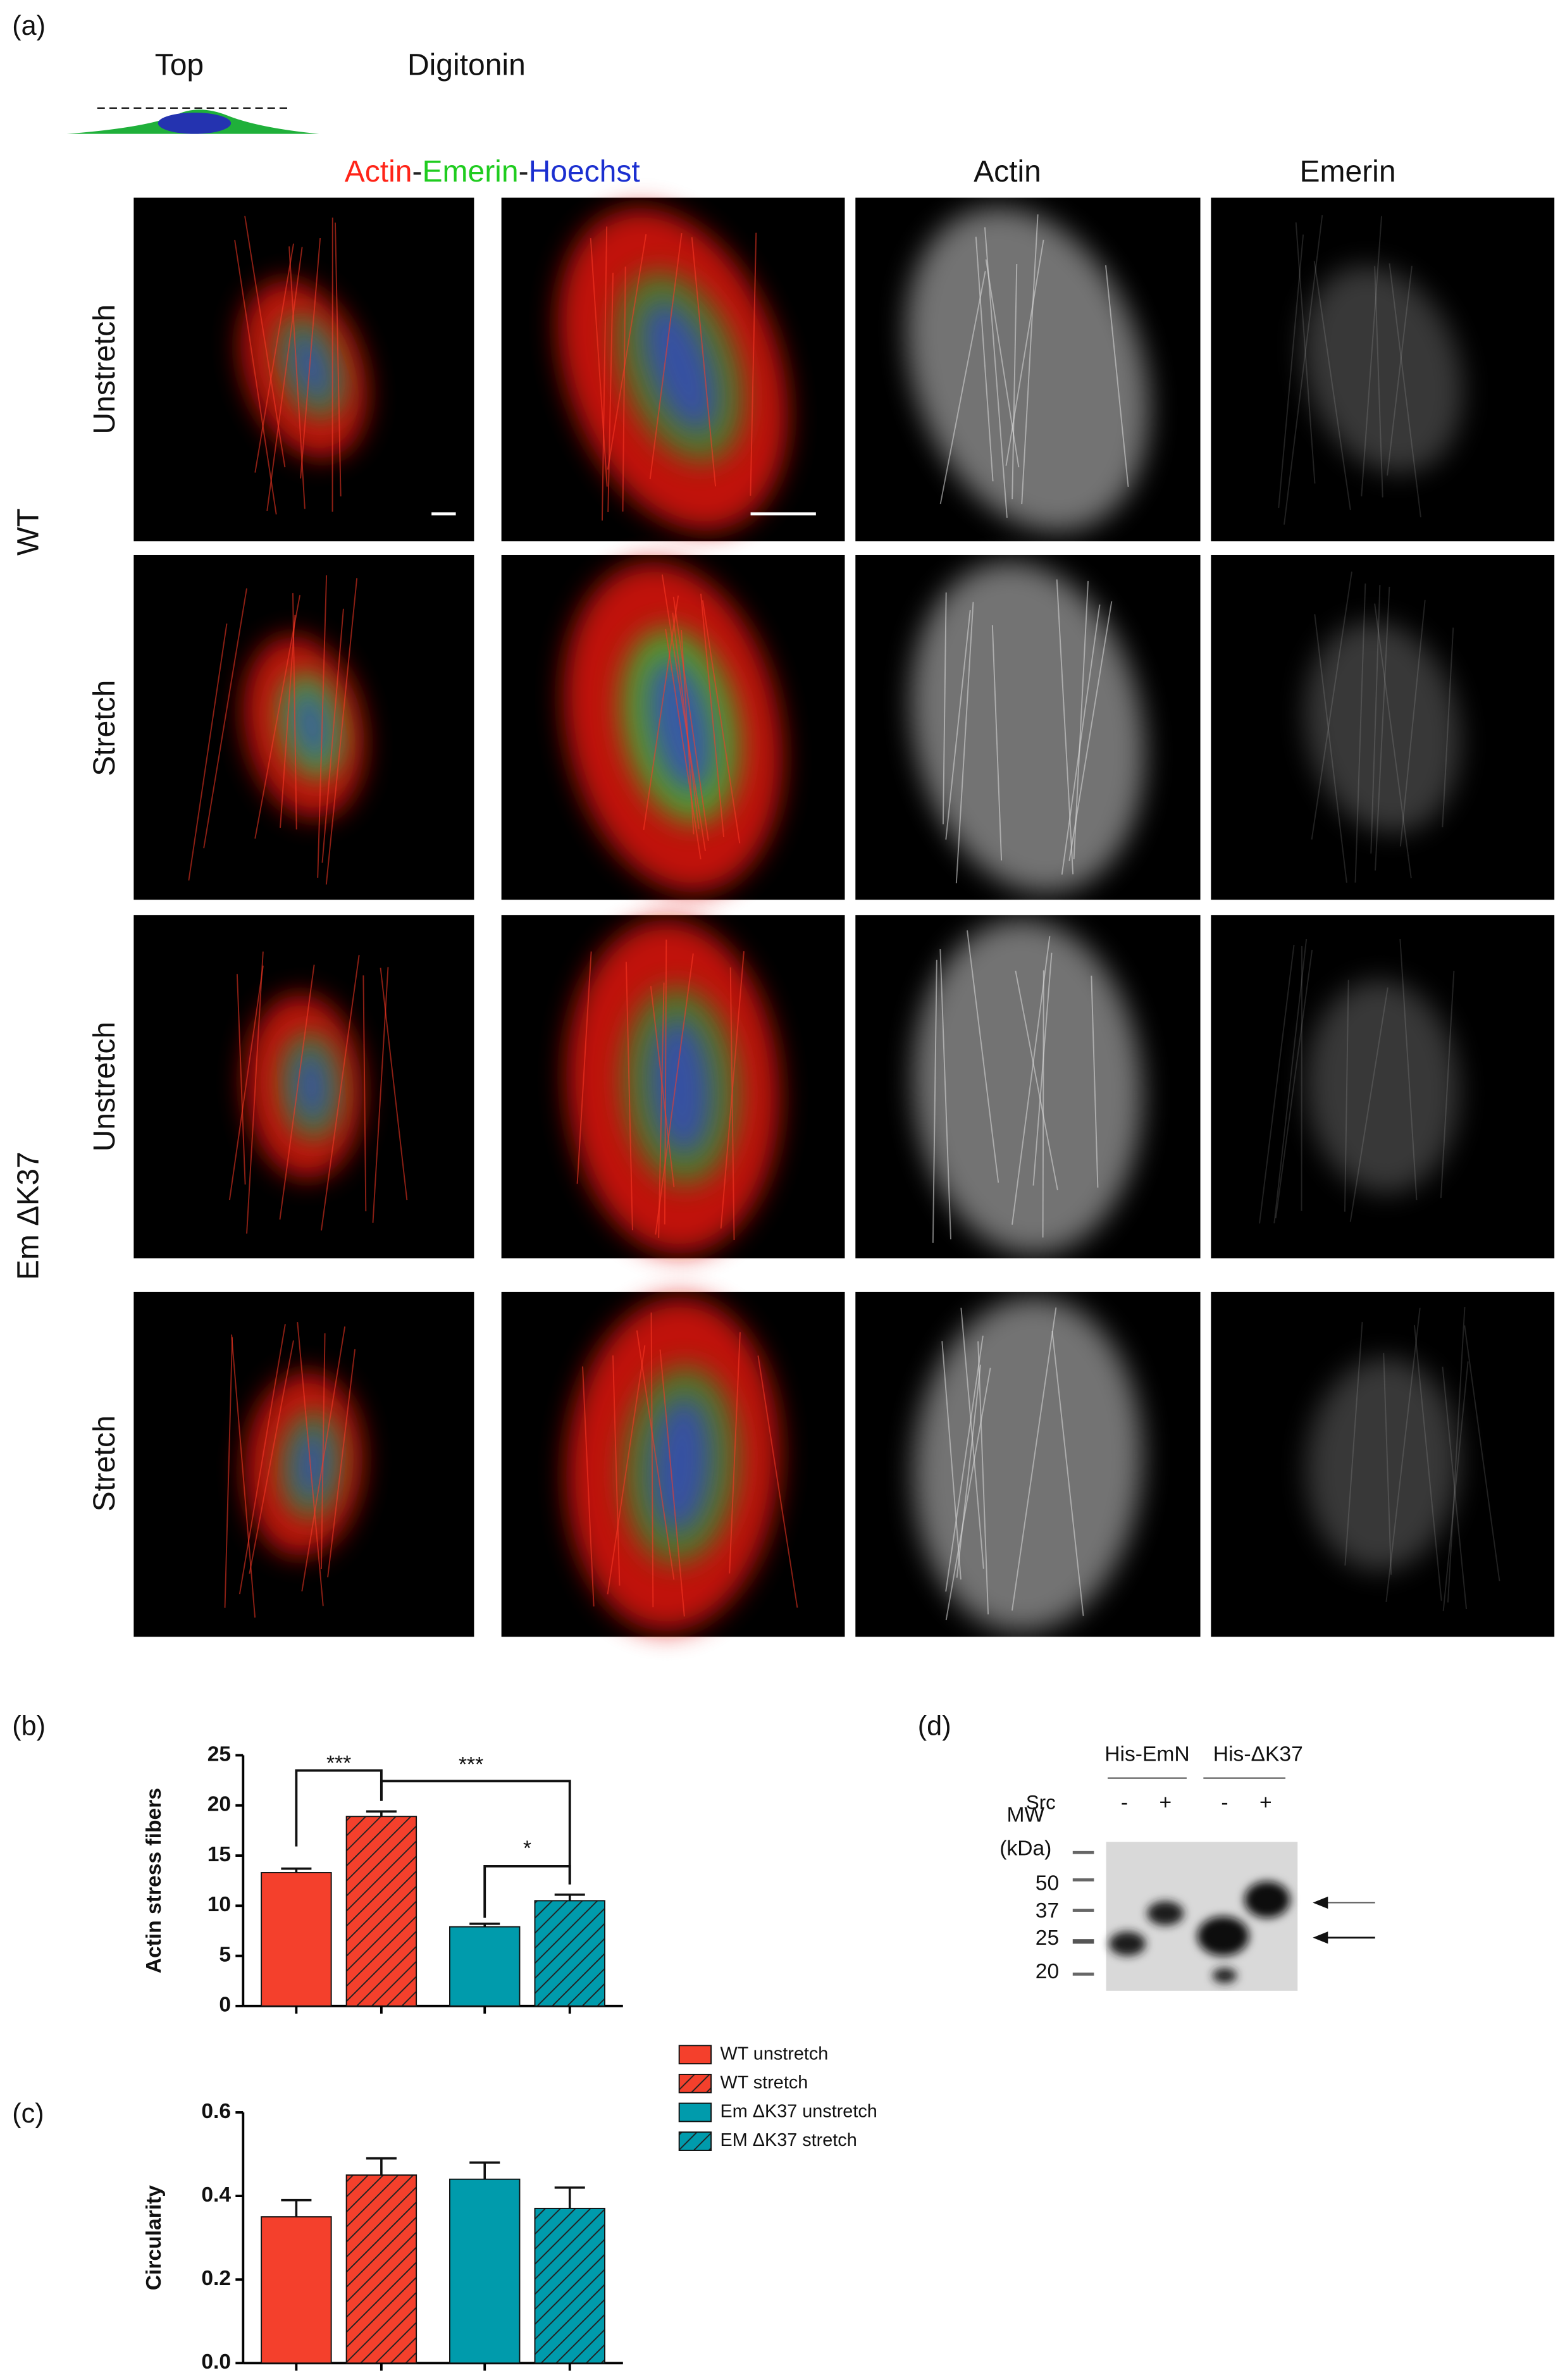 Image resolution: width=1565 pixels, height=2380 pixels. I want to click on merge-header: Actin-Emerin-Hoechst, so click(493, 172).